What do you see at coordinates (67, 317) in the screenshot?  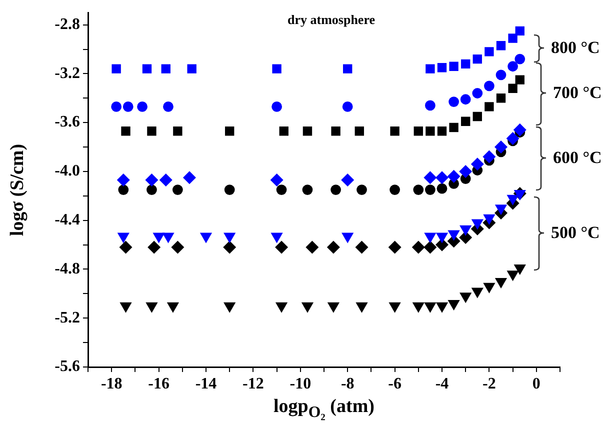 I see `y-tick-label: -5.2` at bounding box center [67, 317].